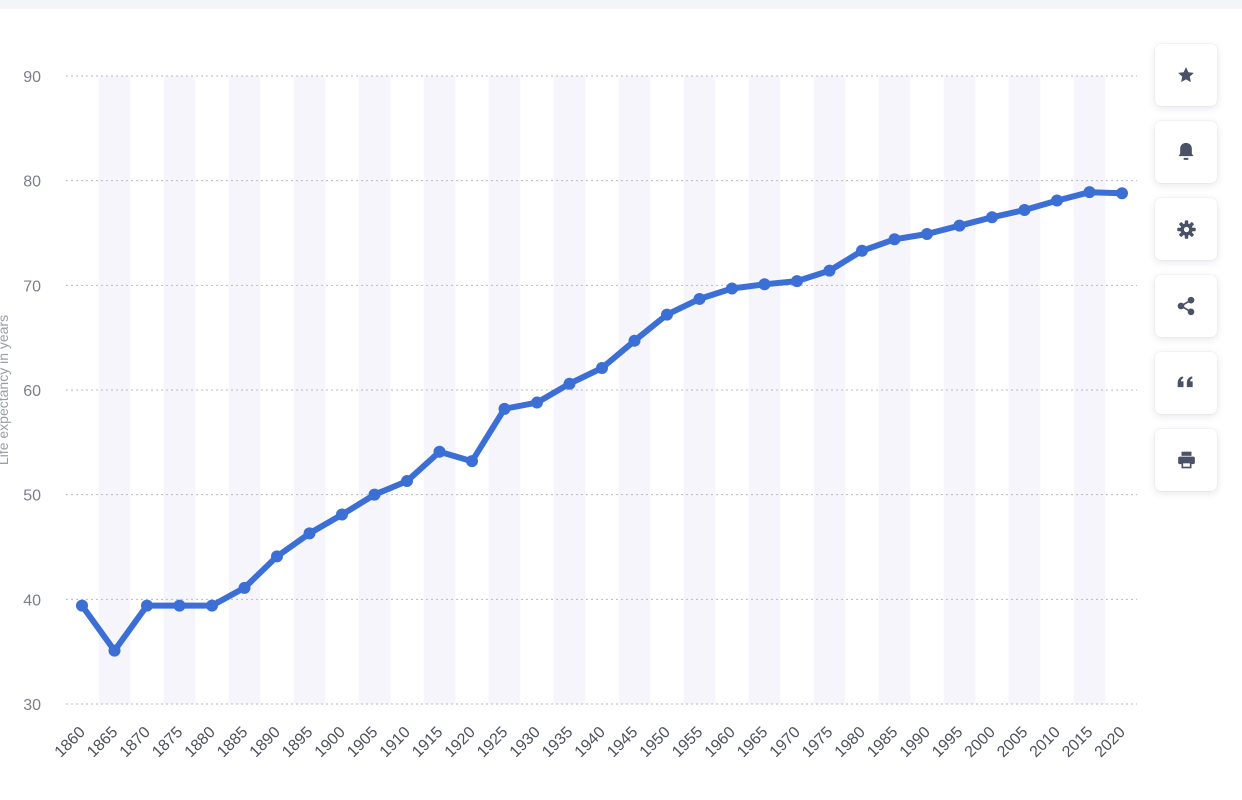 The image size is (1242, 800). I want to click on x-tick-label: 1880, so click(200, 742).